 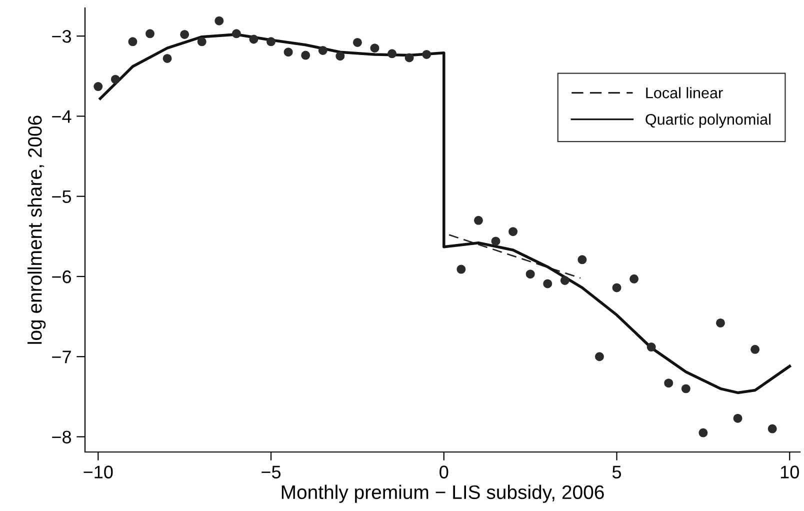 I want to click on x-tick-label: 10, so click(x=789, y=472).